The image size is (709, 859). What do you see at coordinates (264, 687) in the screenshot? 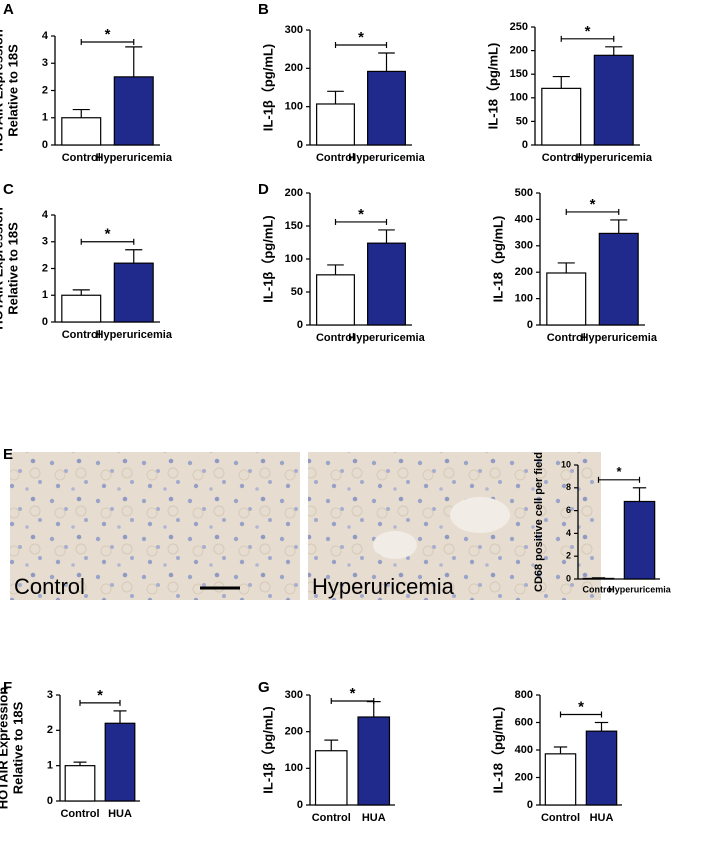
I see `panel-label: G` at bounding box center [264, 687].